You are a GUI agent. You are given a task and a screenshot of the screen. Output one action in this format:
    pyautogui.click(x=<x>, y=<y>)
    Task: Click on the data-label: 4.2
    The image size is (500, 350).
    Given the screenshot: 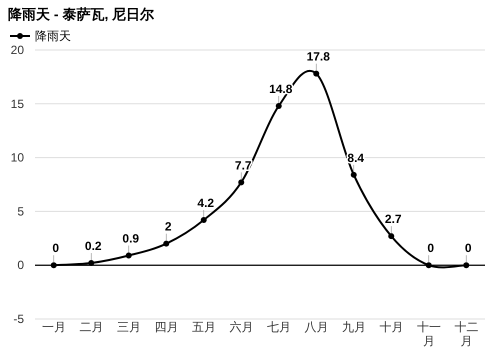 What is the action you would take?
    pyautogui.click(x=205, y=203)
    